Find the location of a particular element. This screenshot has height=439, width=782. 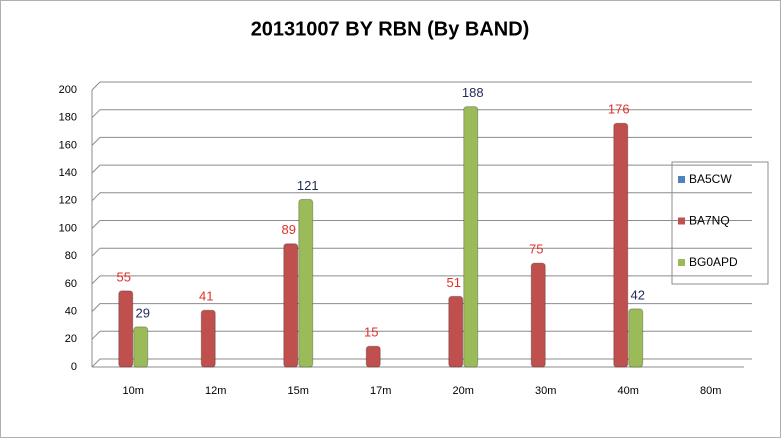

data-label: 188 is located at coordinates (473, 92).